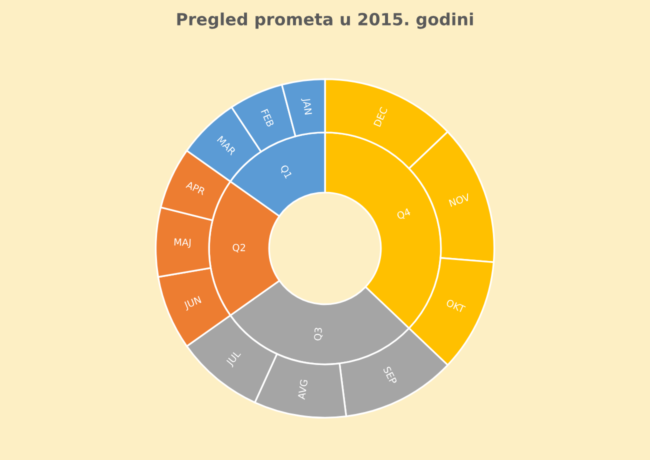 This screenshot has height=460, width=650. Describe the element at coordinates (459, 200) in the screenshot. I see `data-label: NOV` at that location.